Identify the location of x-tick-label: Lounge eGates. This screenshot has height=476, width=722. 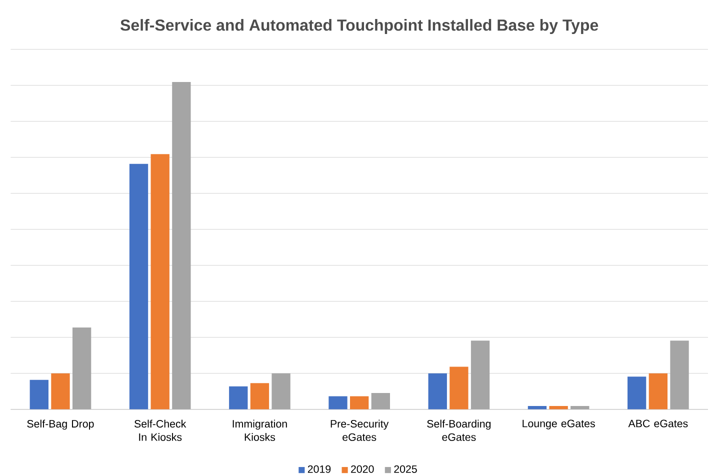
(558, 425).